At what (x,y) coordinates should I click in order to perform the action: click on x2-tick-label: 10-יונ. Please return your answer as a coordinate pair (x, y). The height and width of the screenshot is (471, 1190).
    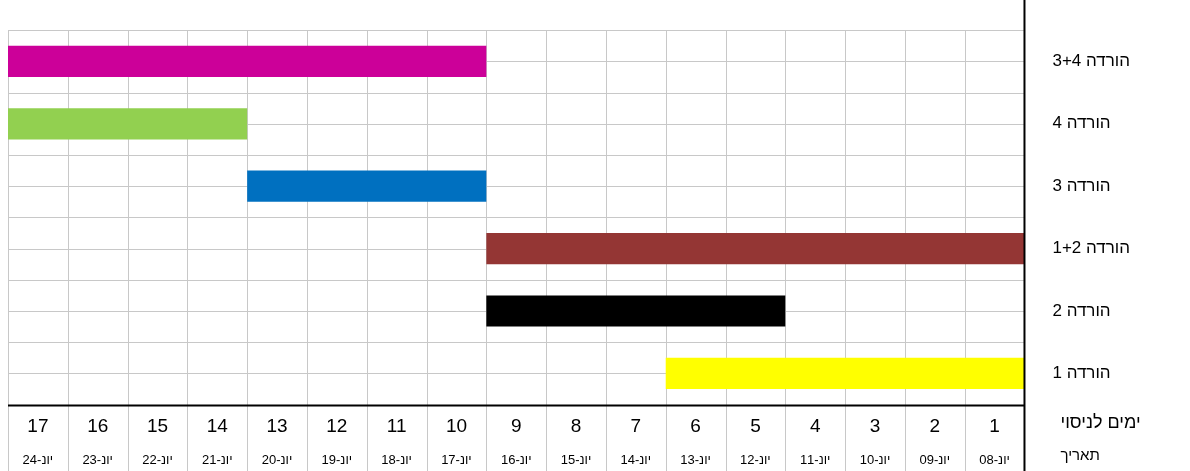
    Looking at the image, I should click on (875, 459).